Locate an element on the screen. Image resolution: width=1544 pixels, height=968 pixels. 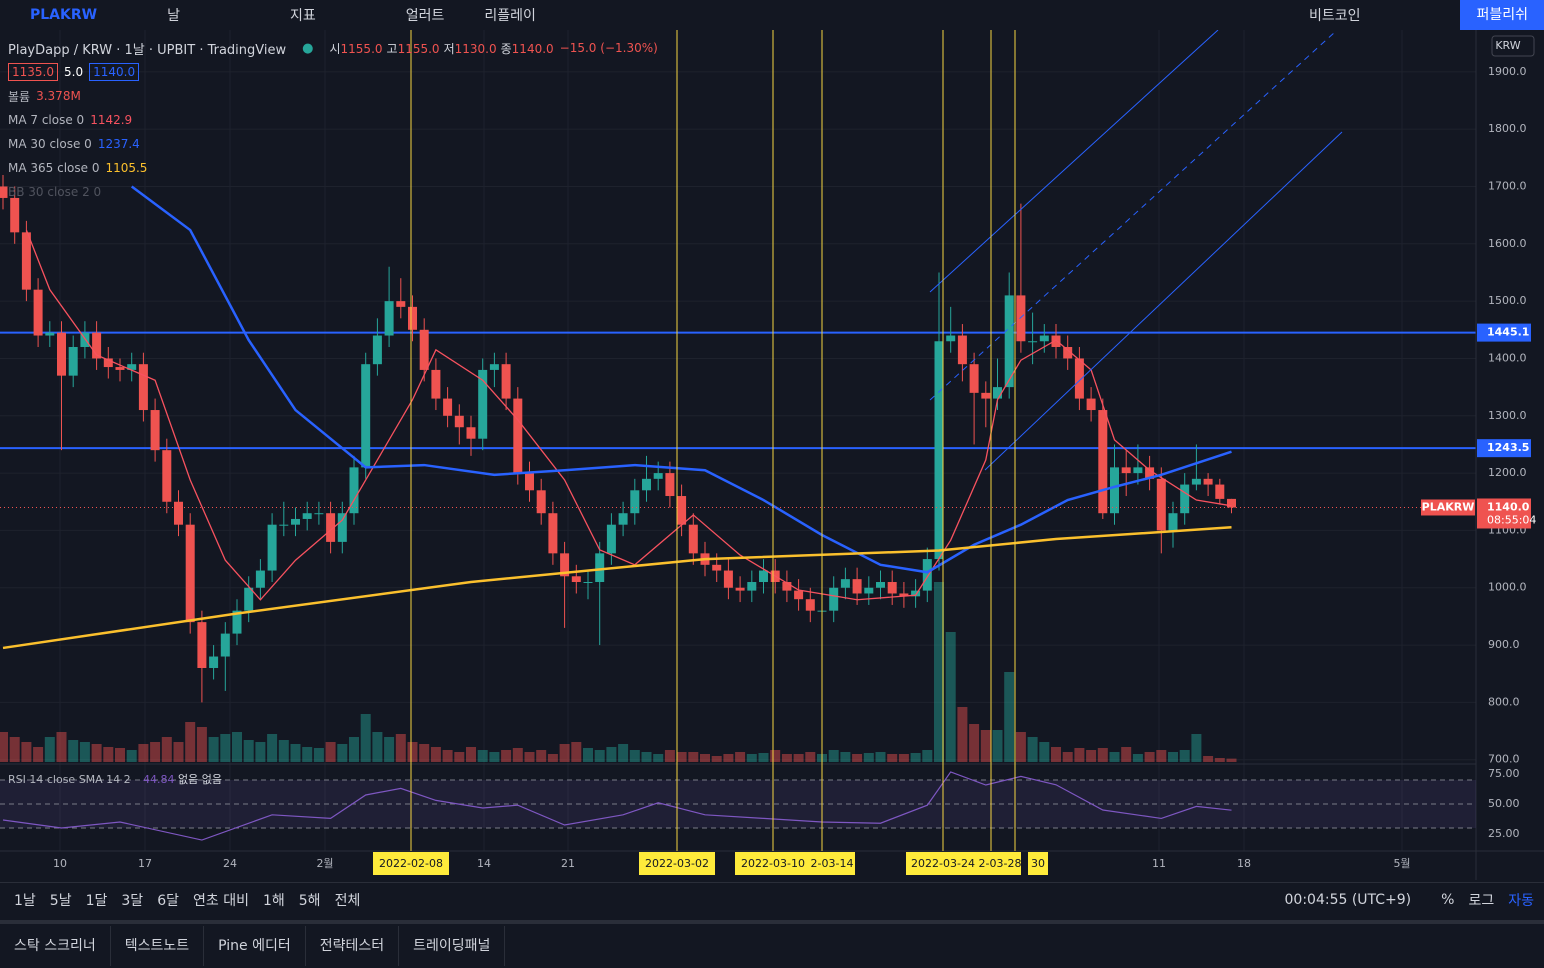
layout: 비트코인 is located at coordinates (1334, 16).